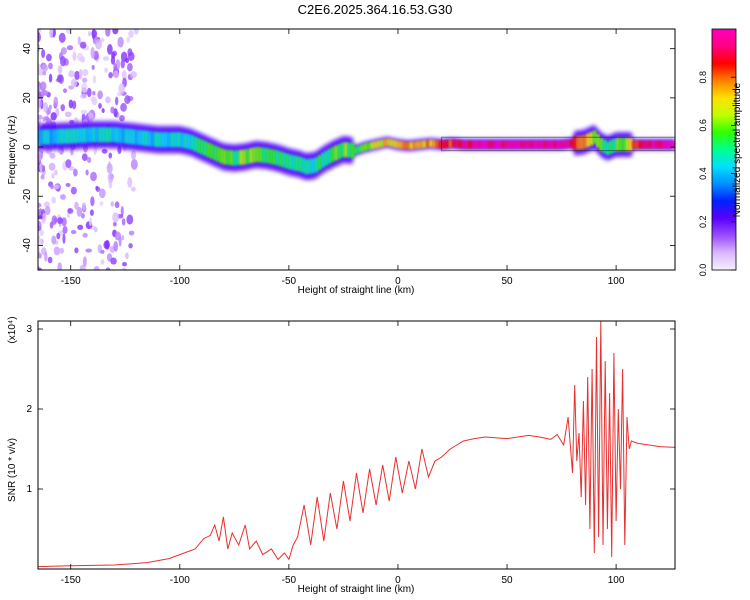  I want to click on snr-y-label: SNR (10 * v/v), so click(12, 470).